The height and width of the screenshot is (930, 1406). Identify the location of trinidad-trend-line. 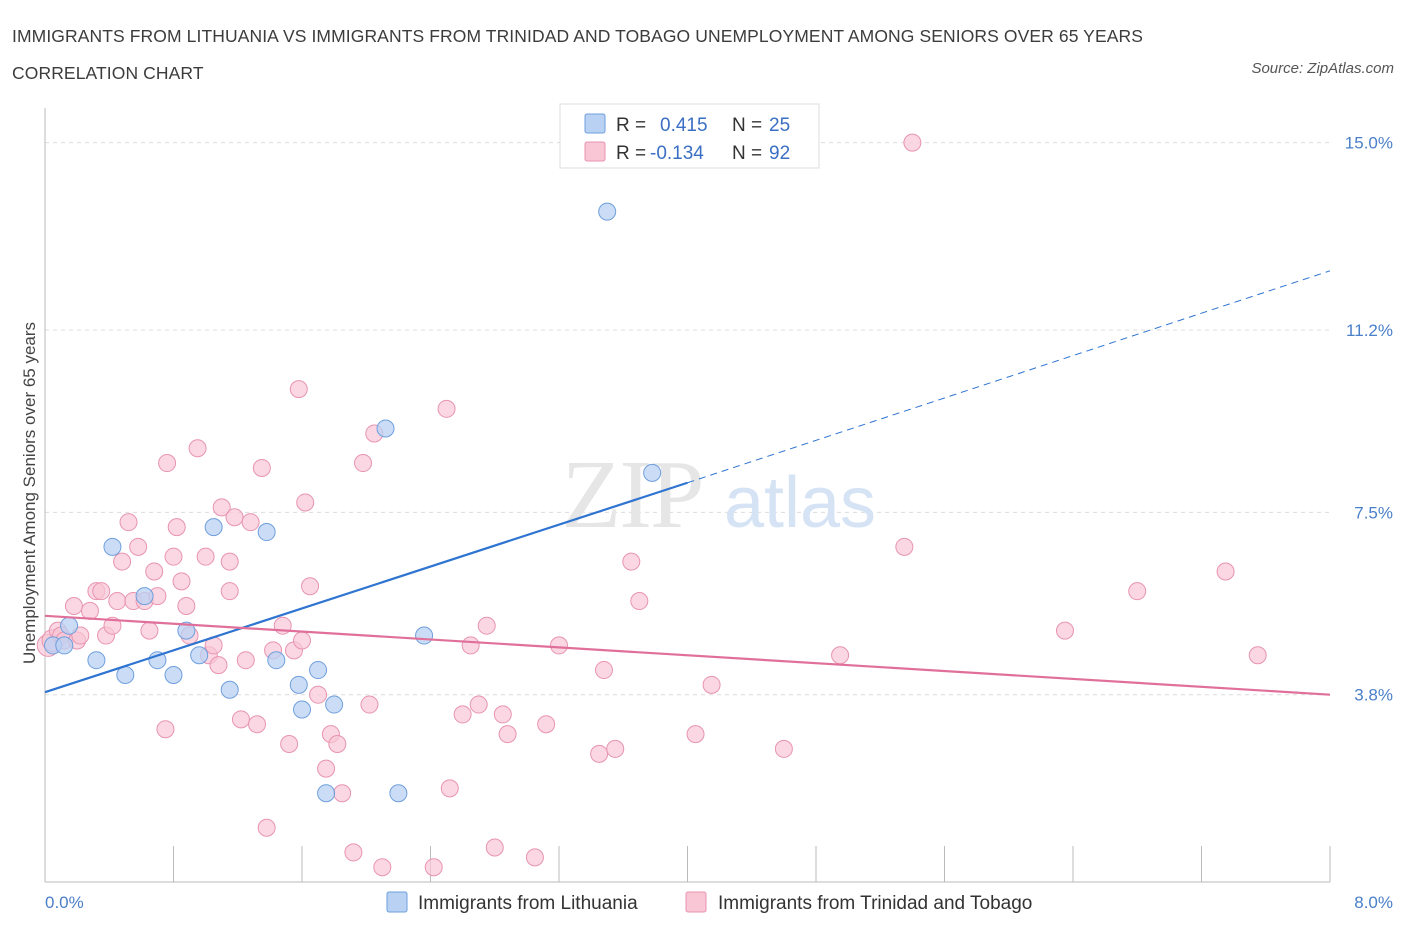
(687, 655).